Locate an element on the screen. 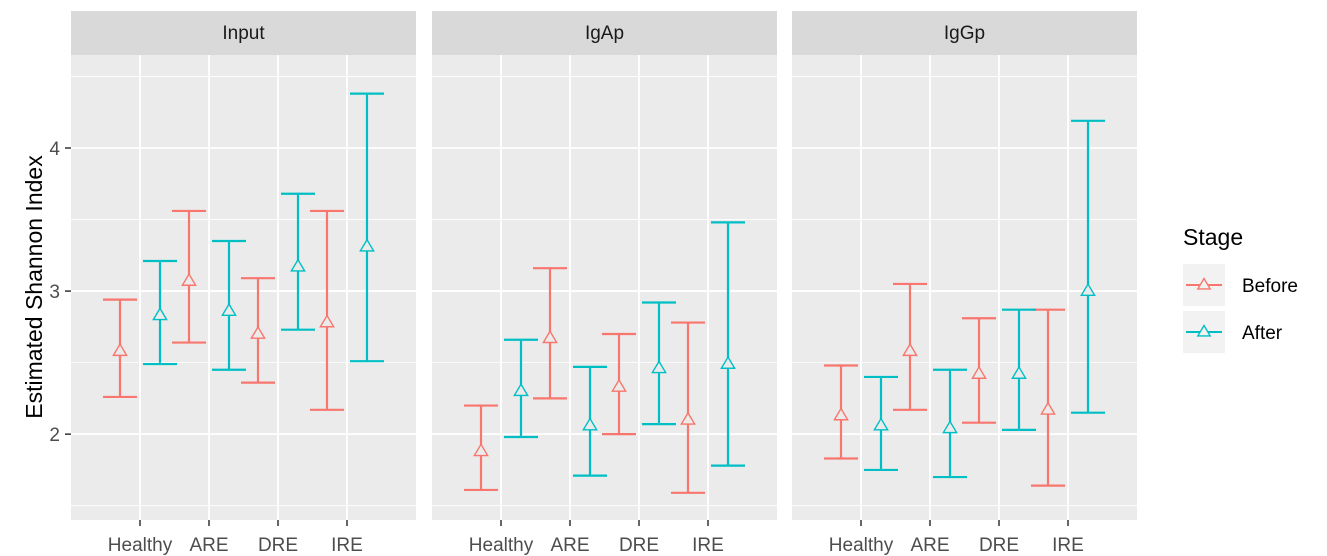 This screenshot has width=1327, height=556. y-axis-title: Estimated Shannon Index is located at coordinates (34, 287).